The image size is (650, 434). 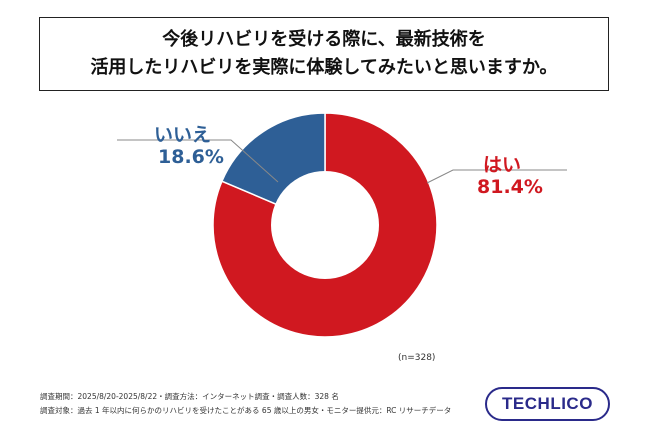 I want to click on slice-value-no: 18.6%, so click(x=191, y=157).